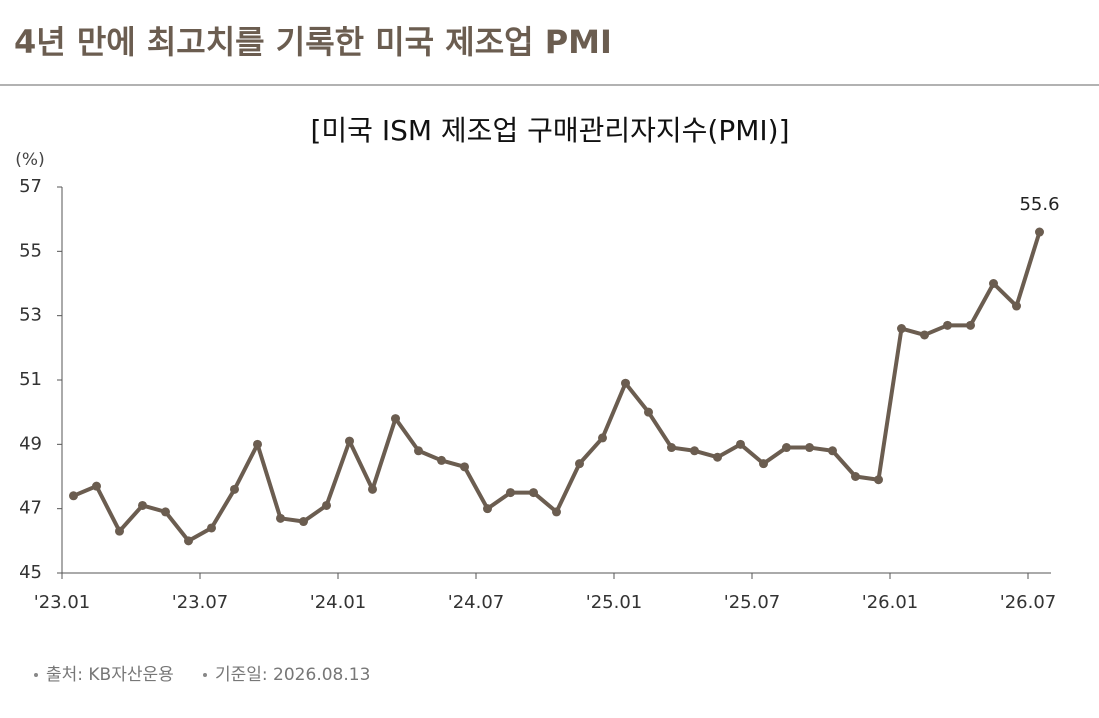 The image size is (1099, 718). Describe the element at coordinates (1039, 204) in the screenshot. I see `data-label: 55.6` at that location.